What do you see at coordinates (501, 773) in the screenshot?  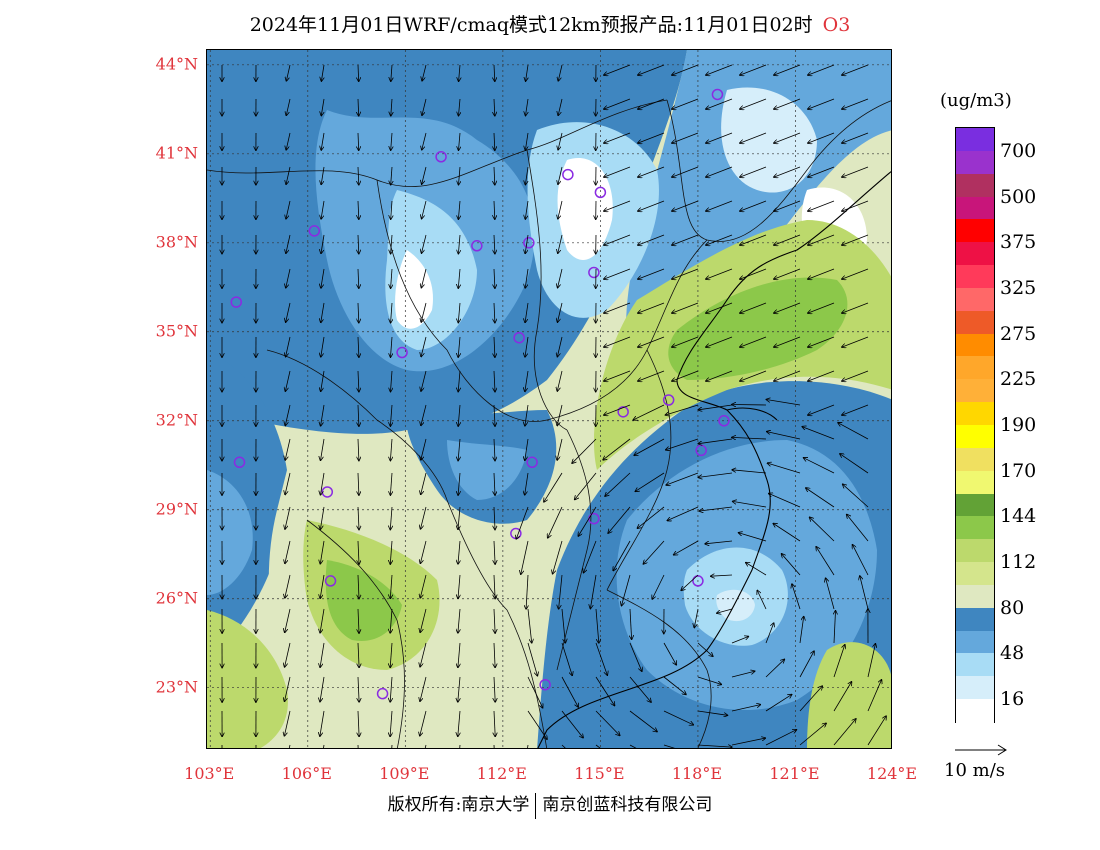 I see `lon-label: 112°E` at bounding box center [501, 773].